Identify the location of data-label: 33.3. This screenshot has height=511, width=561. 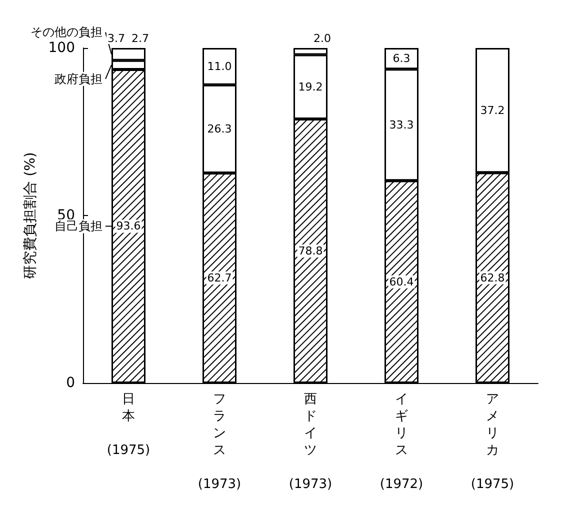
(401, 125).